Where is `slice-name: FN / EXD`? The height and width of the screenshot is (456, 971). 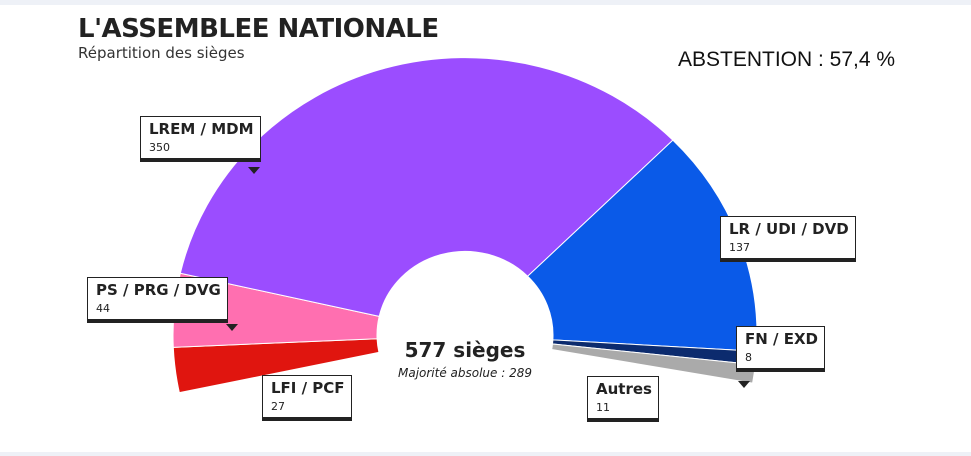
slice-name: FN / EXD is located at coordinates (781, 339).